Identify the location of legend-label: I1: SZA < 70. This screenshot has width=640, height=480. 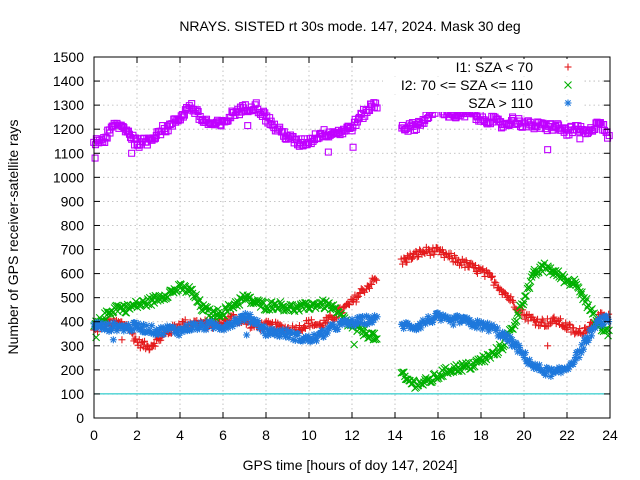
(495, 67).